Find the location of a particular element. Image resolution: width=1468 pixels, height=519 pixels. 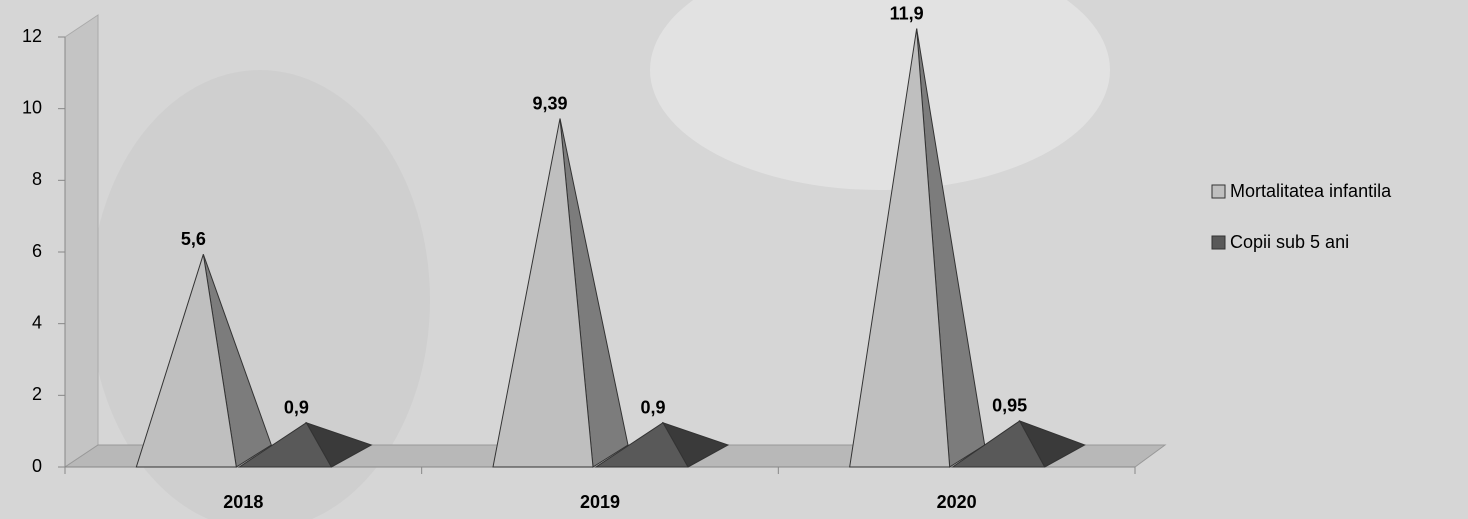

y-tick-label: 12 is located at coordinates (32, 36).